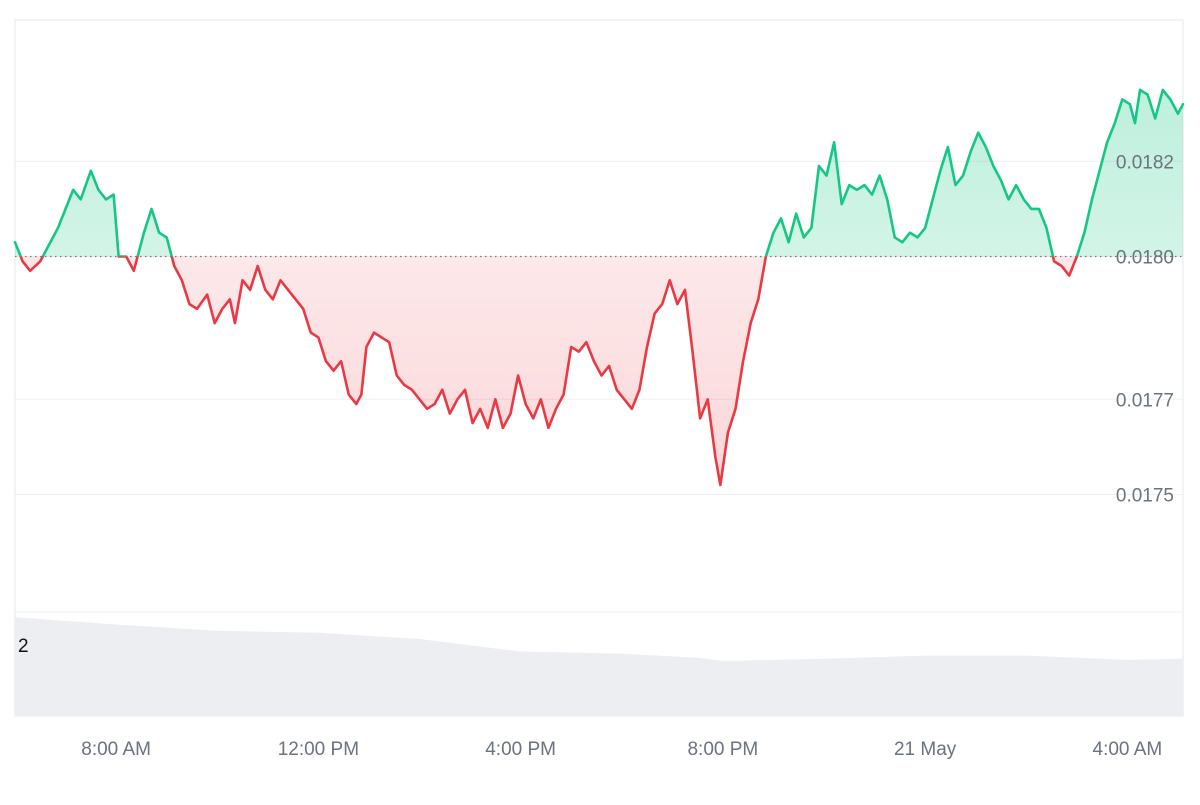  Describe the element at coordinates (1145, 400) in the screenshot. I see `y-tick-label: 0.0177` at that location.